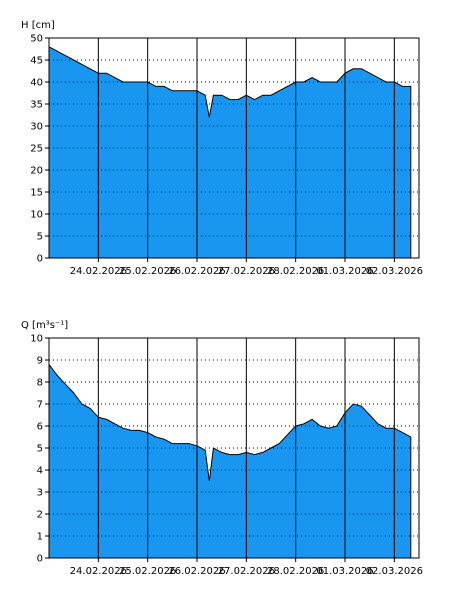  Describe the element at coordinates (40, 537) in the screenshot. I see `y-tick-label: 1` at that location.